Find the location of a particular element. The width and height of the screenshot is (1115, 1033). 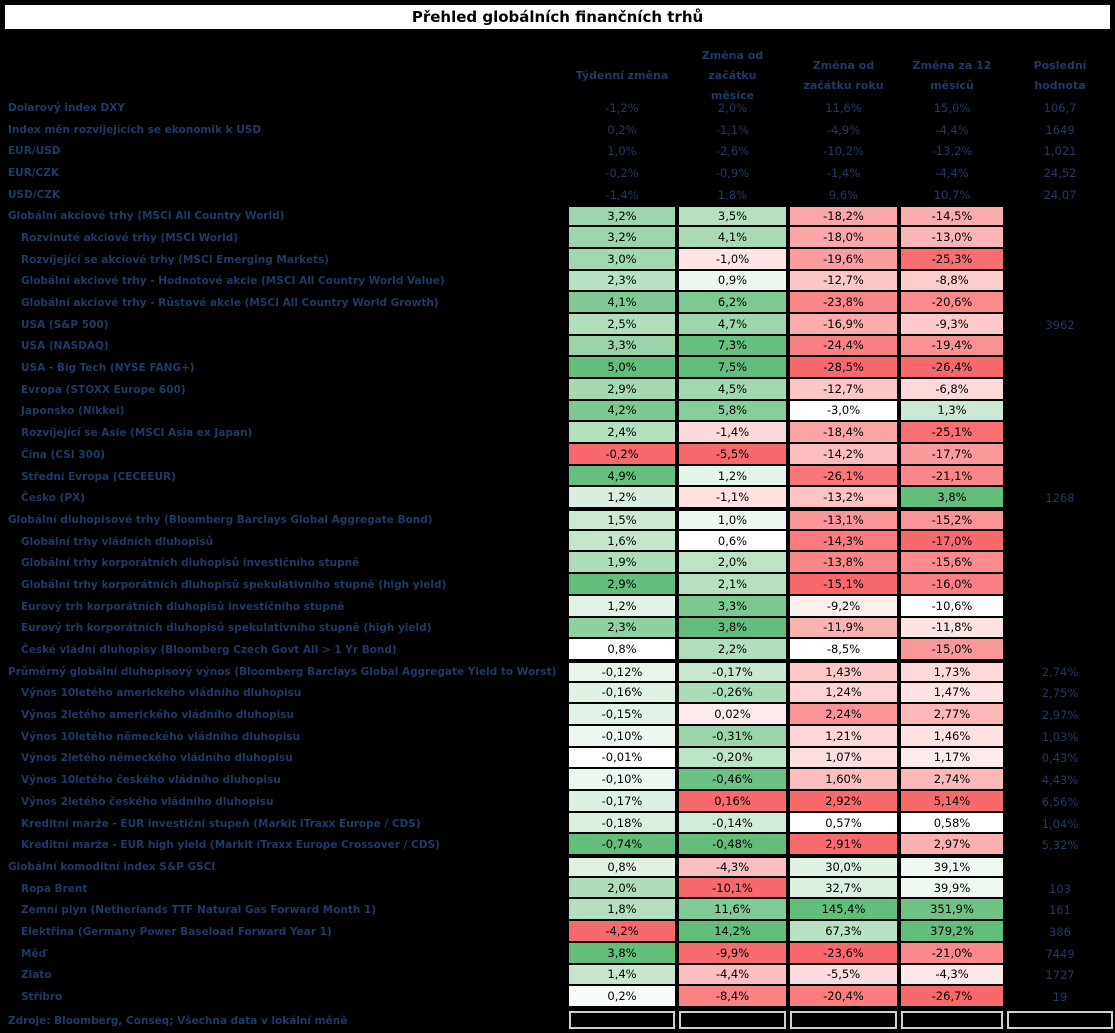

change-value: 67,3% is located at coordinates (843, 931).